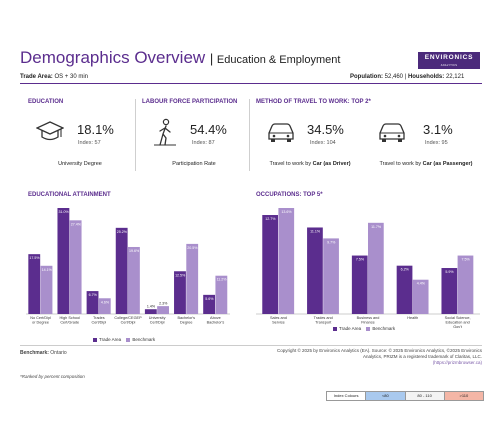 This screenshot has width=500, height=437. Describe the element at coordinates (216, 320) in the screenshot. I see `category-label: Above Bachelor's` at that location.